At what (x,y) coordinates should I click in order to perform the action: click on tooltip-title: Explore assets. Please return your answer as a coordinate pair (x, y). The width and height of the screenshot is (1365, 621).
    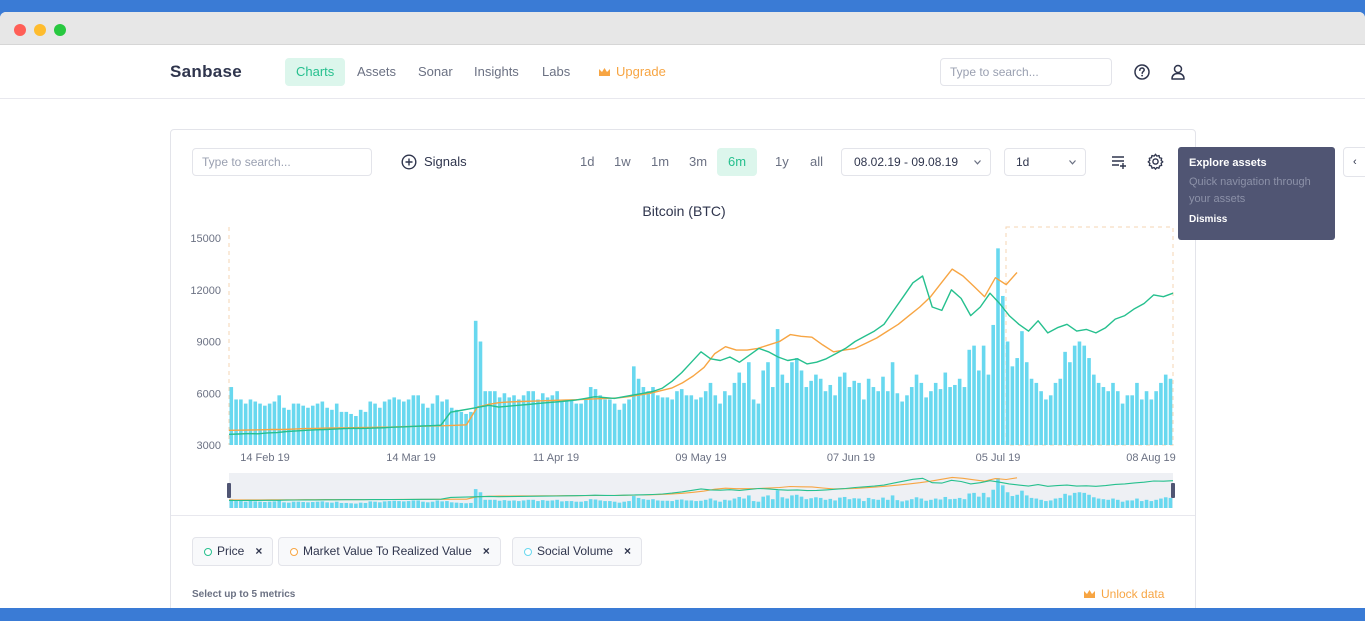
    Looking at the image, I should click on (1228, 163).